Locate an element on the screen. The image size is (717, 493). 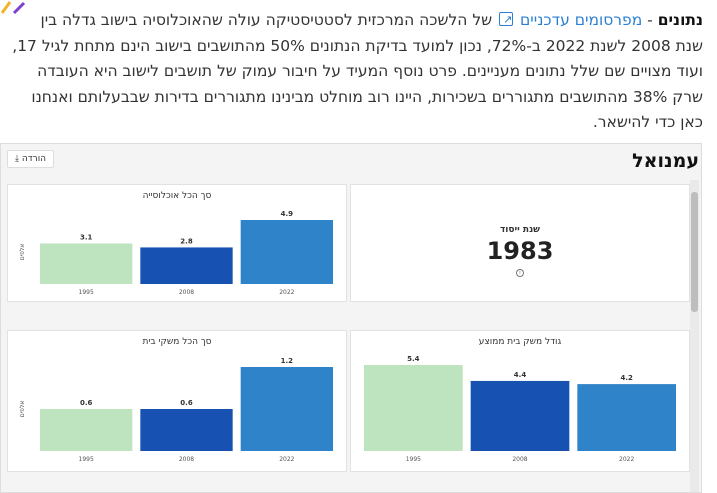
household-size-chart: 5.4 1995 4.4 2008 4.2 2022 is located at coordinates (520, 409).